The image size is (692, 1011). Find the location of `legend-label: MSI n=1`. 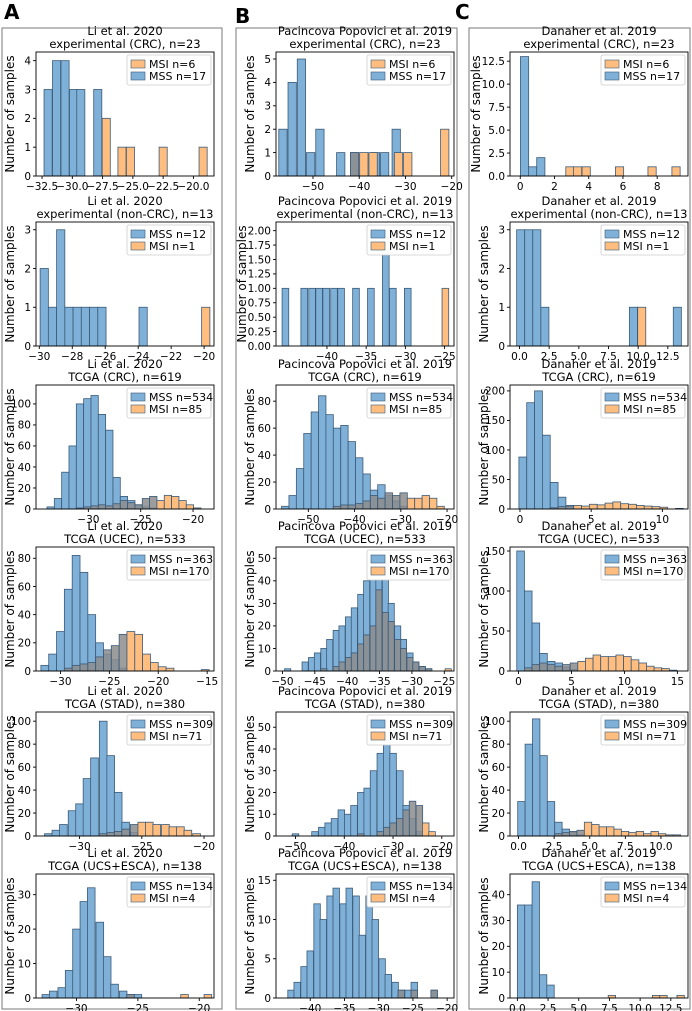

legend-label: MSI n=1 is located at coordinates (412, 246).